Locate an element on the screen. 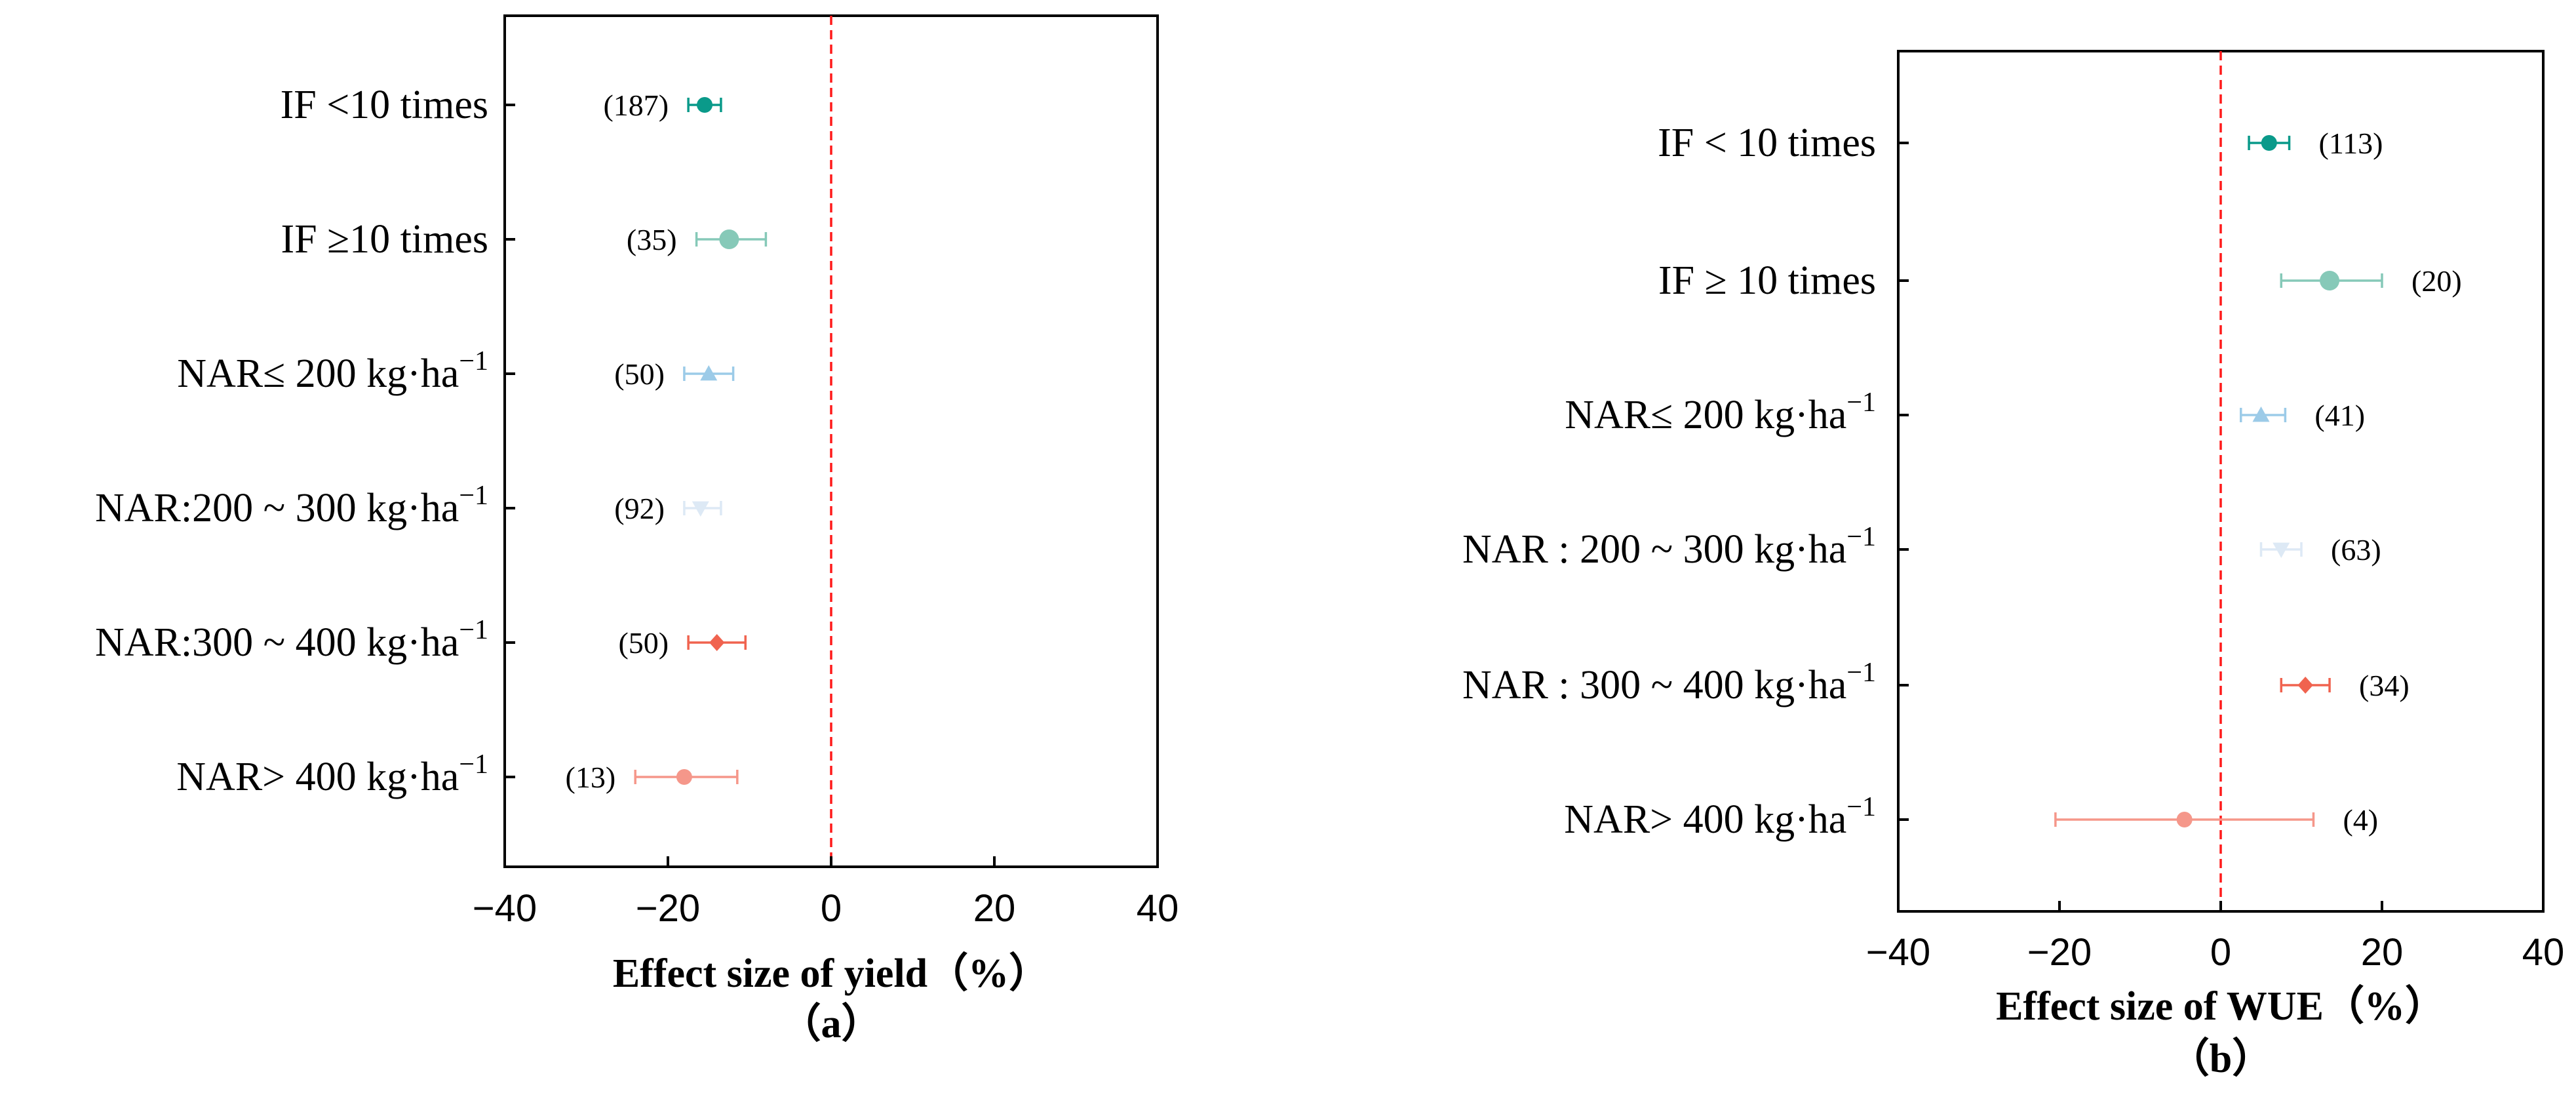 The image size is (2576, 1093). category-label: IF ≥10 times is located at coordinates (384, 239).